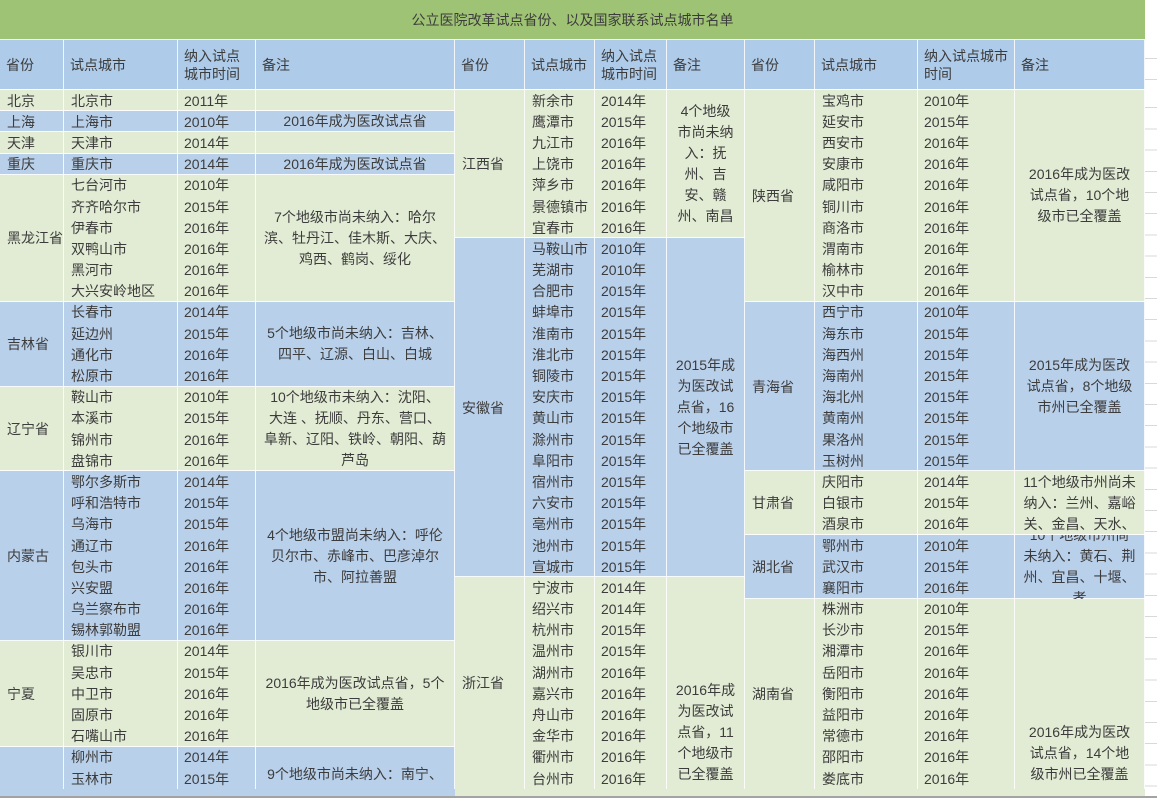  Describe the element at coordinates (121, 461) in the screenshot. I see `city-cell: 盘锦市` at that location.